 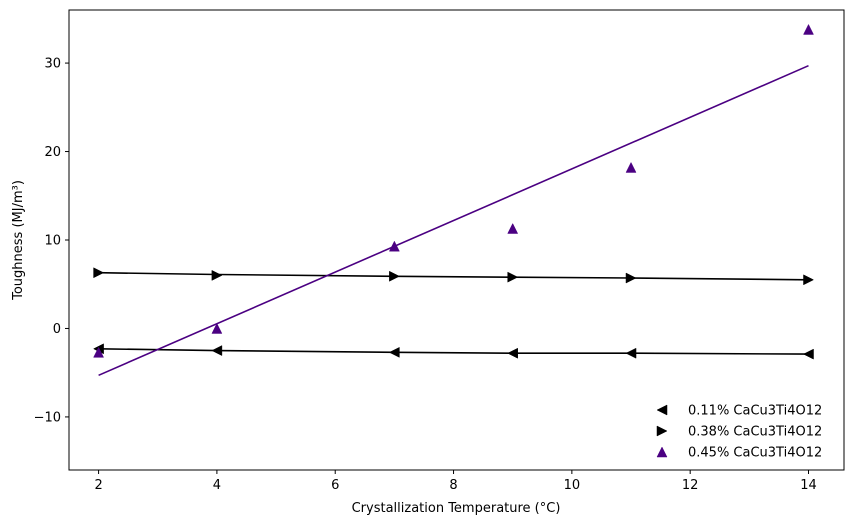 I want to click on x-axis-label: Crystallization Temperature (°C), so click(x=456, y=508).